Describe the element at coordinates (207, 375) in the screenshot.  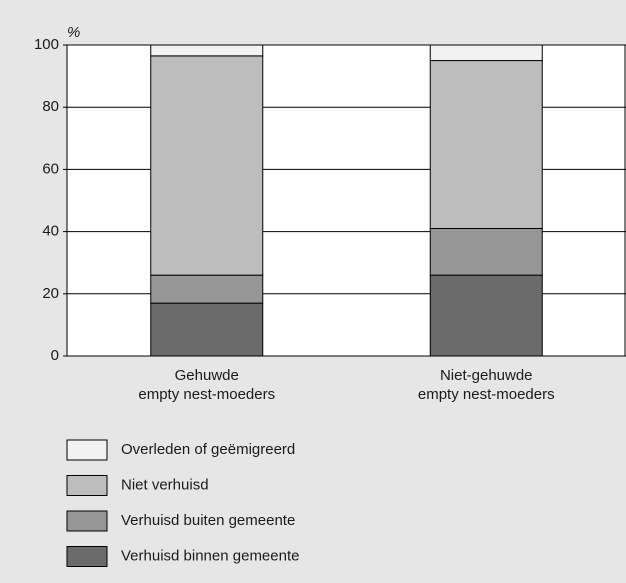
I see `x-tick-label: Gehuwde` at that location.